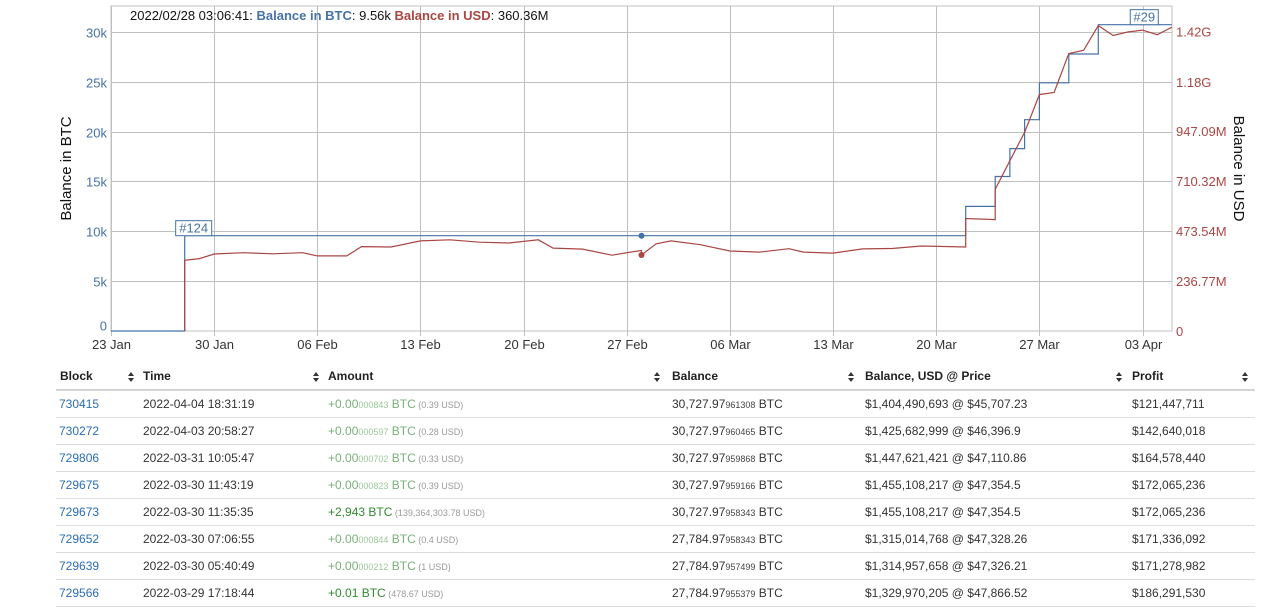 The image size is (1278, 607). What do you see at coordinates (1192, 377) in the screenshot?
I see `column-header-profit: Profit` at bounding box center [1192, 377].